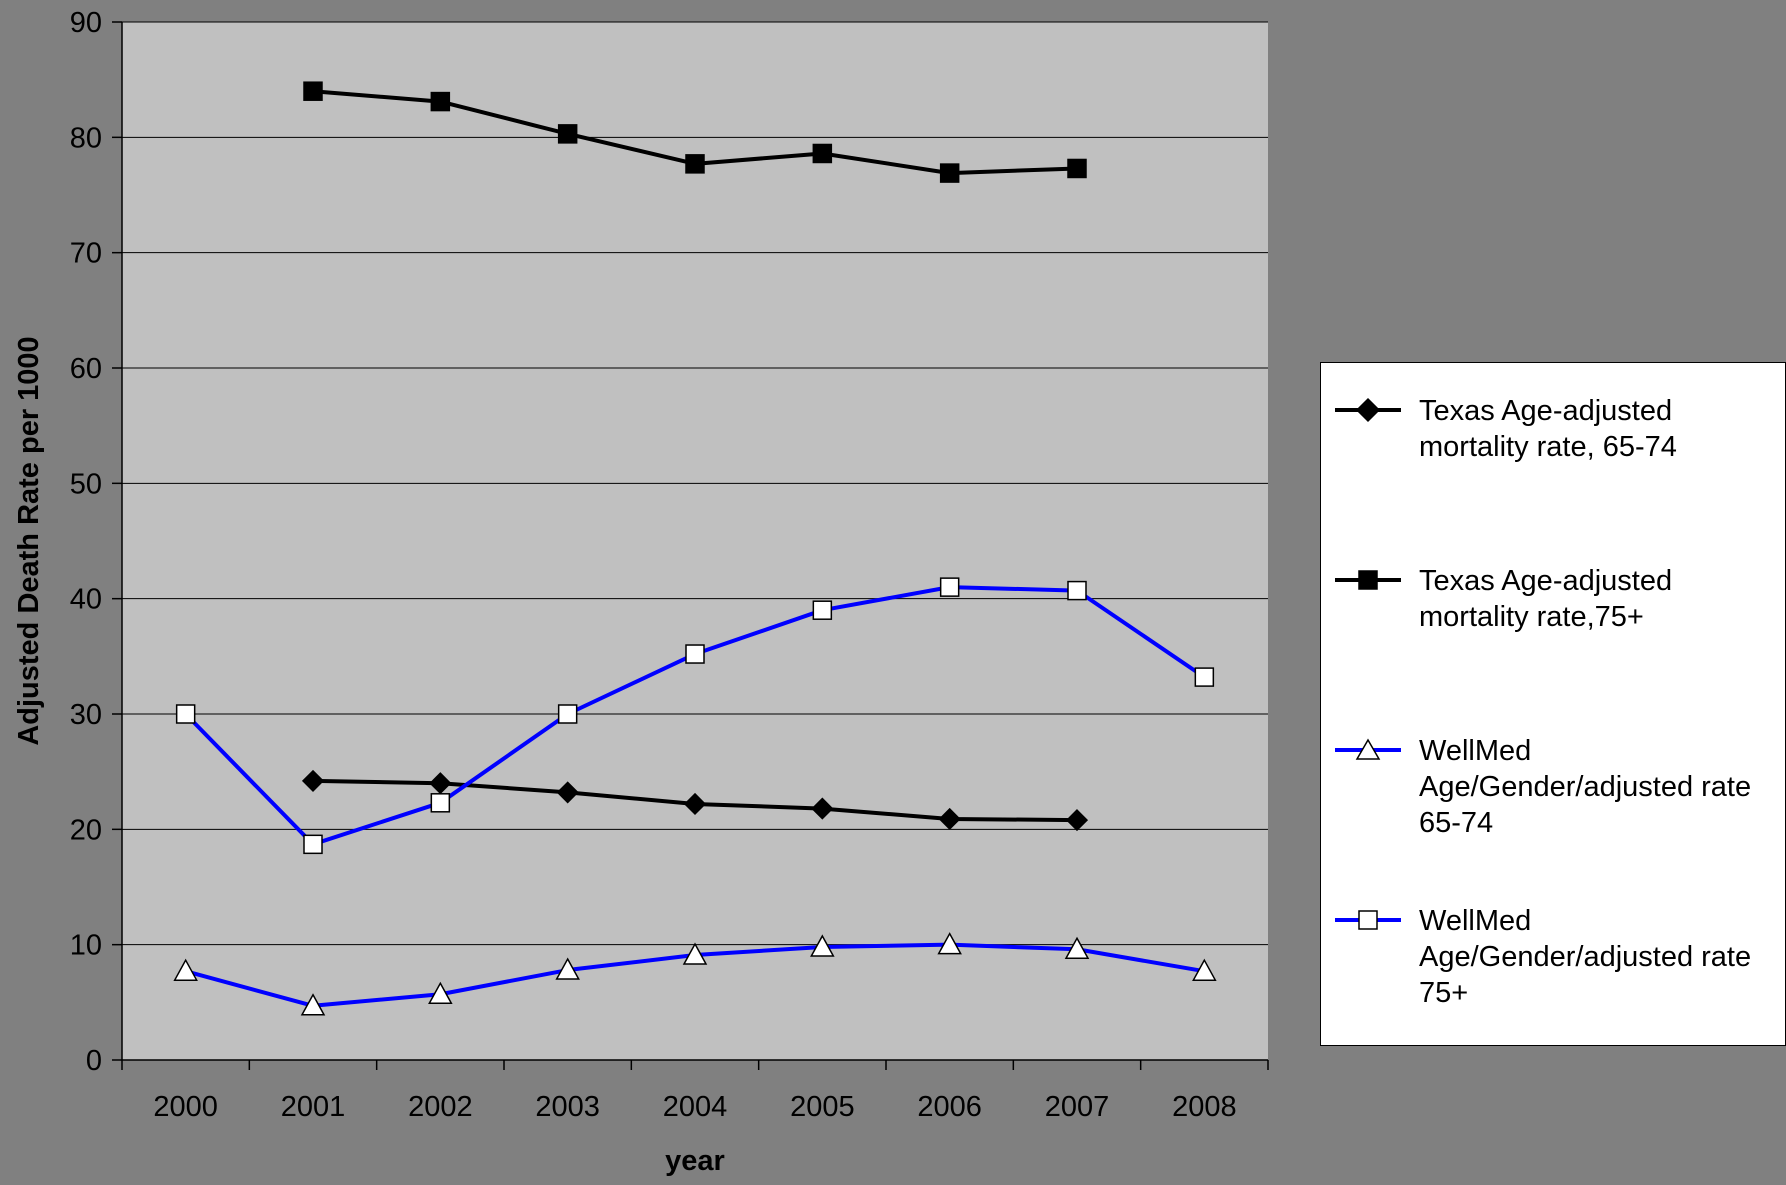 Image resolution: width=1786 pixels, height=1185 pixels. What do you see at coordinates (695, 1161) in the screenshot?
I see `x-axis-title: year` at bounding box center [695, 1161].